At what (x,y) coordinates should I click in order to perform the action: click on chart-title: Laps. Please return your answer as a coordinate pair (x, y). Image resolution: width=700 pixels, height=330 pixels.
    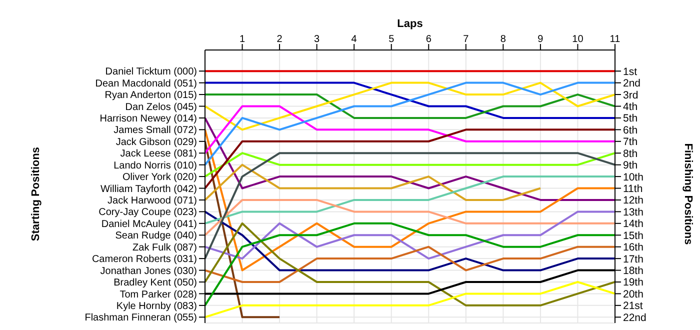
    Looking at the image, I should click on (410, 24).